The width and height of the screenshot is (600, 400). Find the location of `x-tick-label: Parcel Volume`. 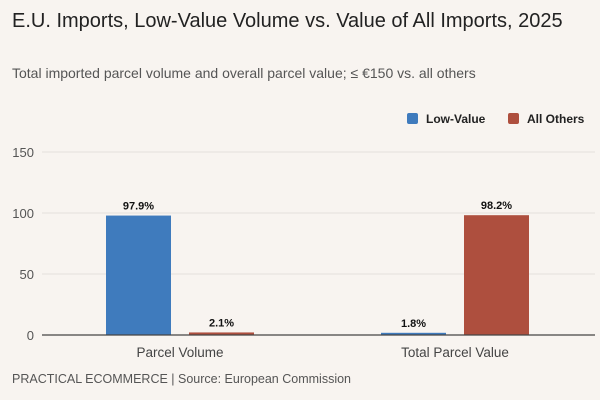

x-tick-label: Parcel Volume is located at coordinates (179, 352).